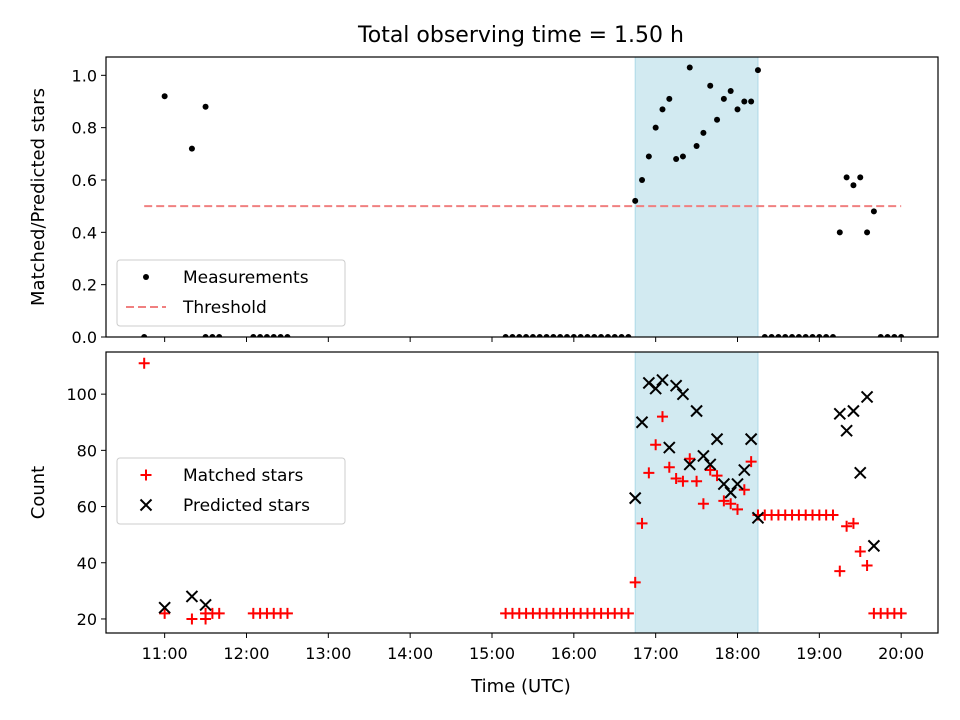 The image size is (960, 720). What do you see at coordinates (84, 128) in the screenshot?
I see `y-tick-label: 0.8` at bounding box center [84, 128].